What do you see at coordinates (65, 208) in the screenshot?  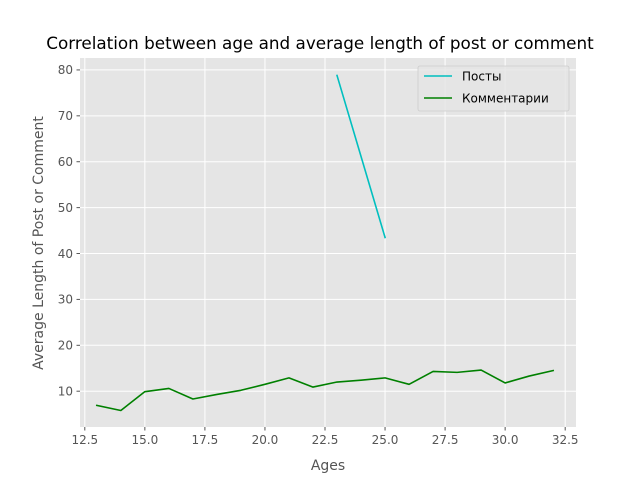 I see `y-tick-label: 50` at bounding box center [65, 208].